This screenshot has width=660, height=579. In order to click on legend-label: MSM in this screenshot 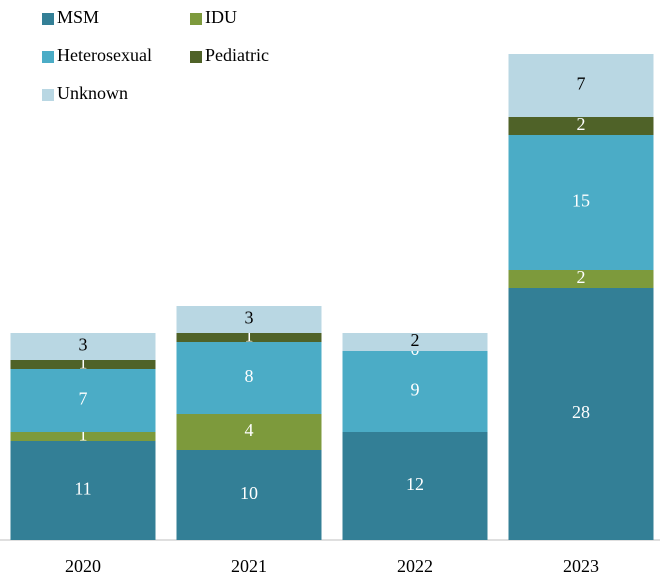, I will do `click(78, 17)`.